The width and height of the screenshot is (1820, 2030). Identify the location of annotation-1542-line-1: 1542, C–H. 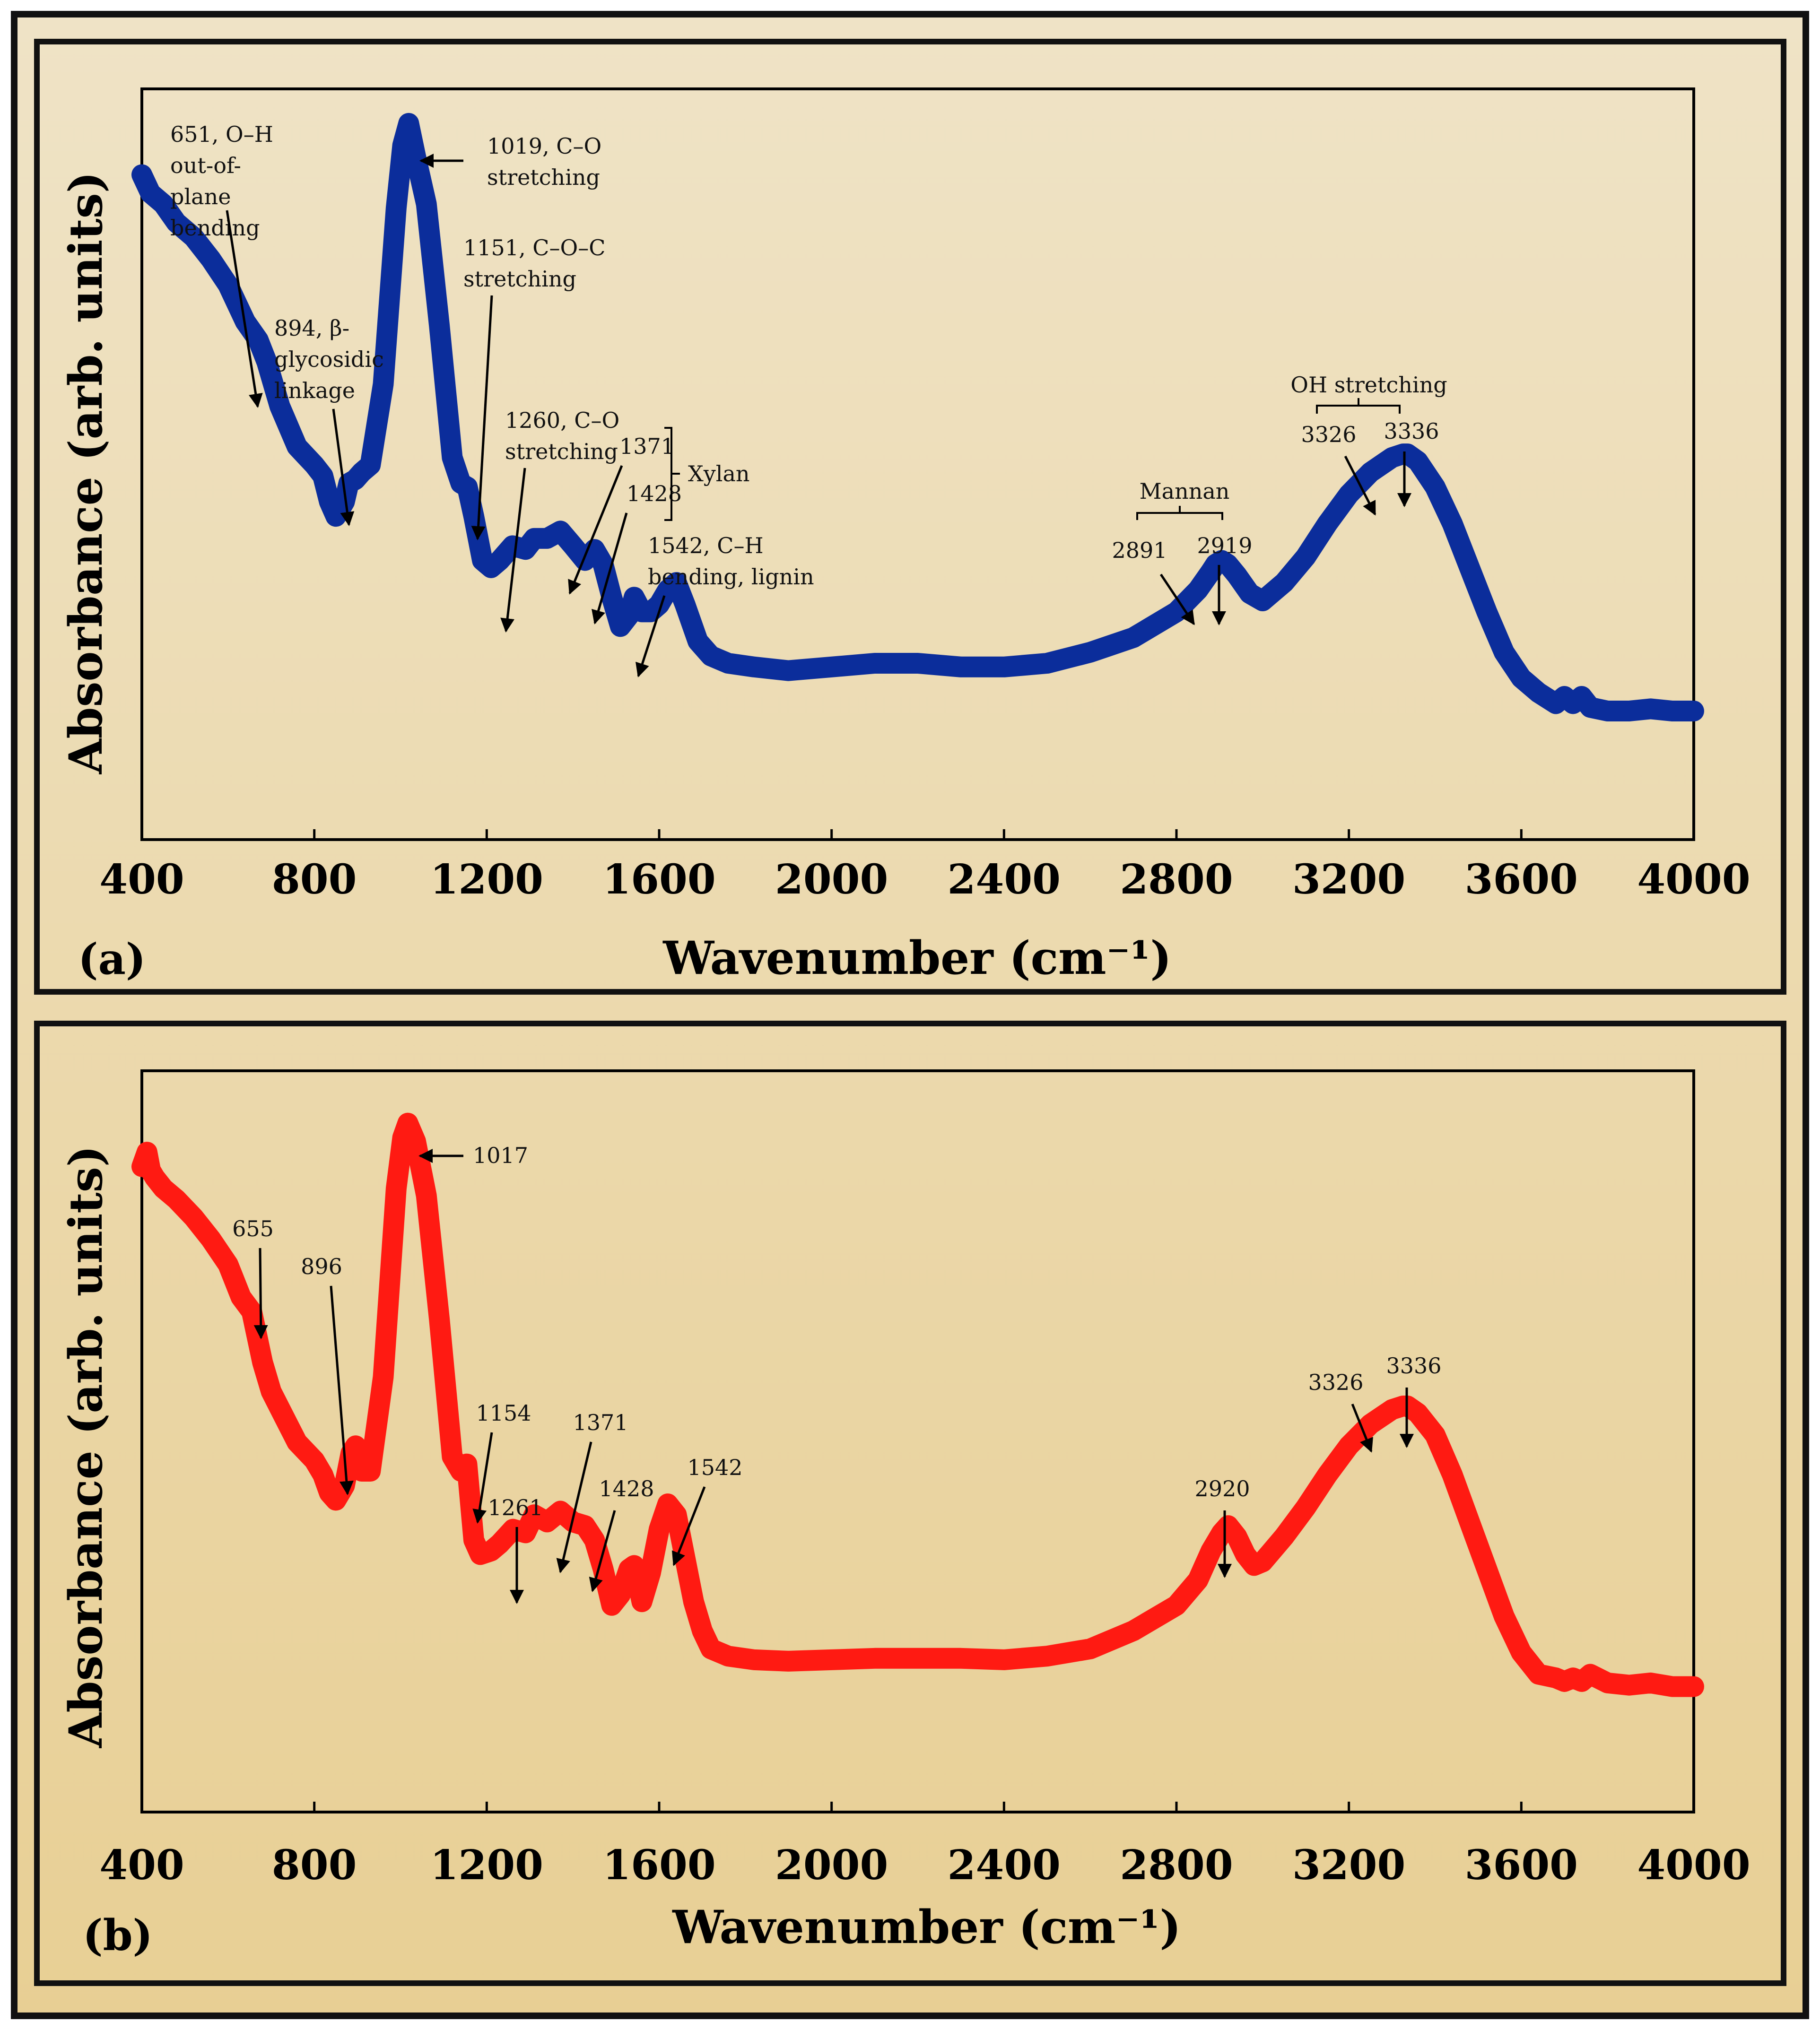
(706, 545).